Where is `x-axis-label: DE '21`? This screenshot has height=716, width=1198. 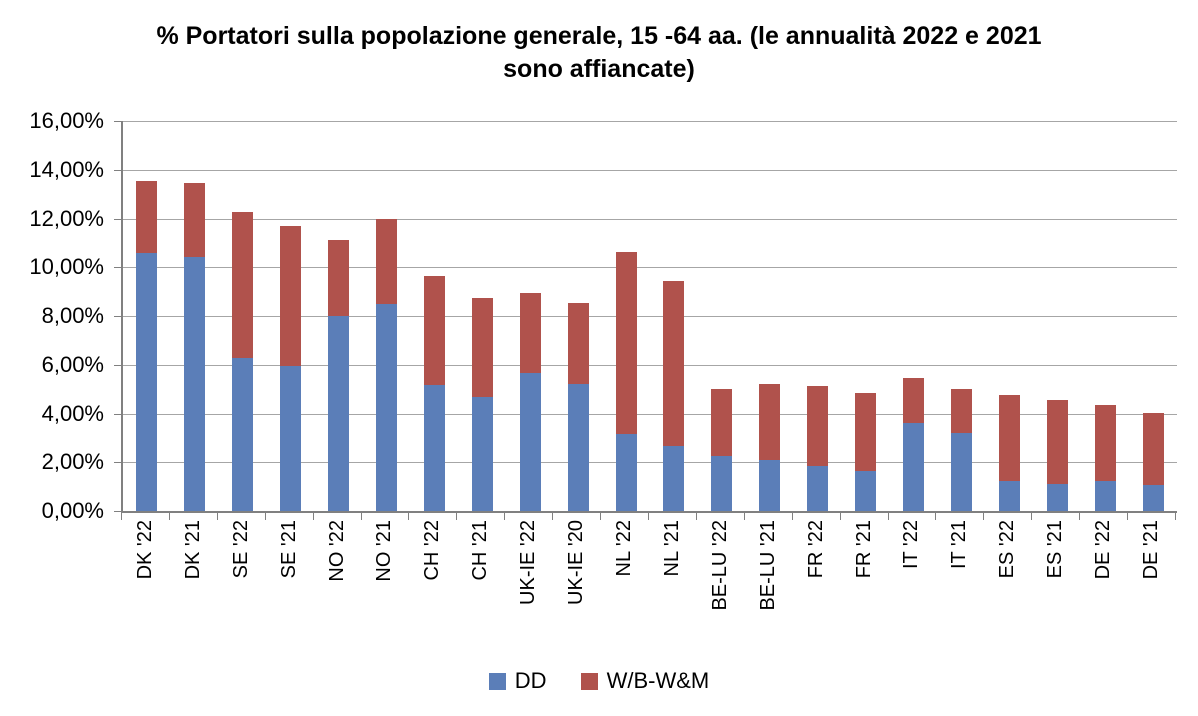
x-axis-label: DE '21 is located at coordinates (1151, 576).